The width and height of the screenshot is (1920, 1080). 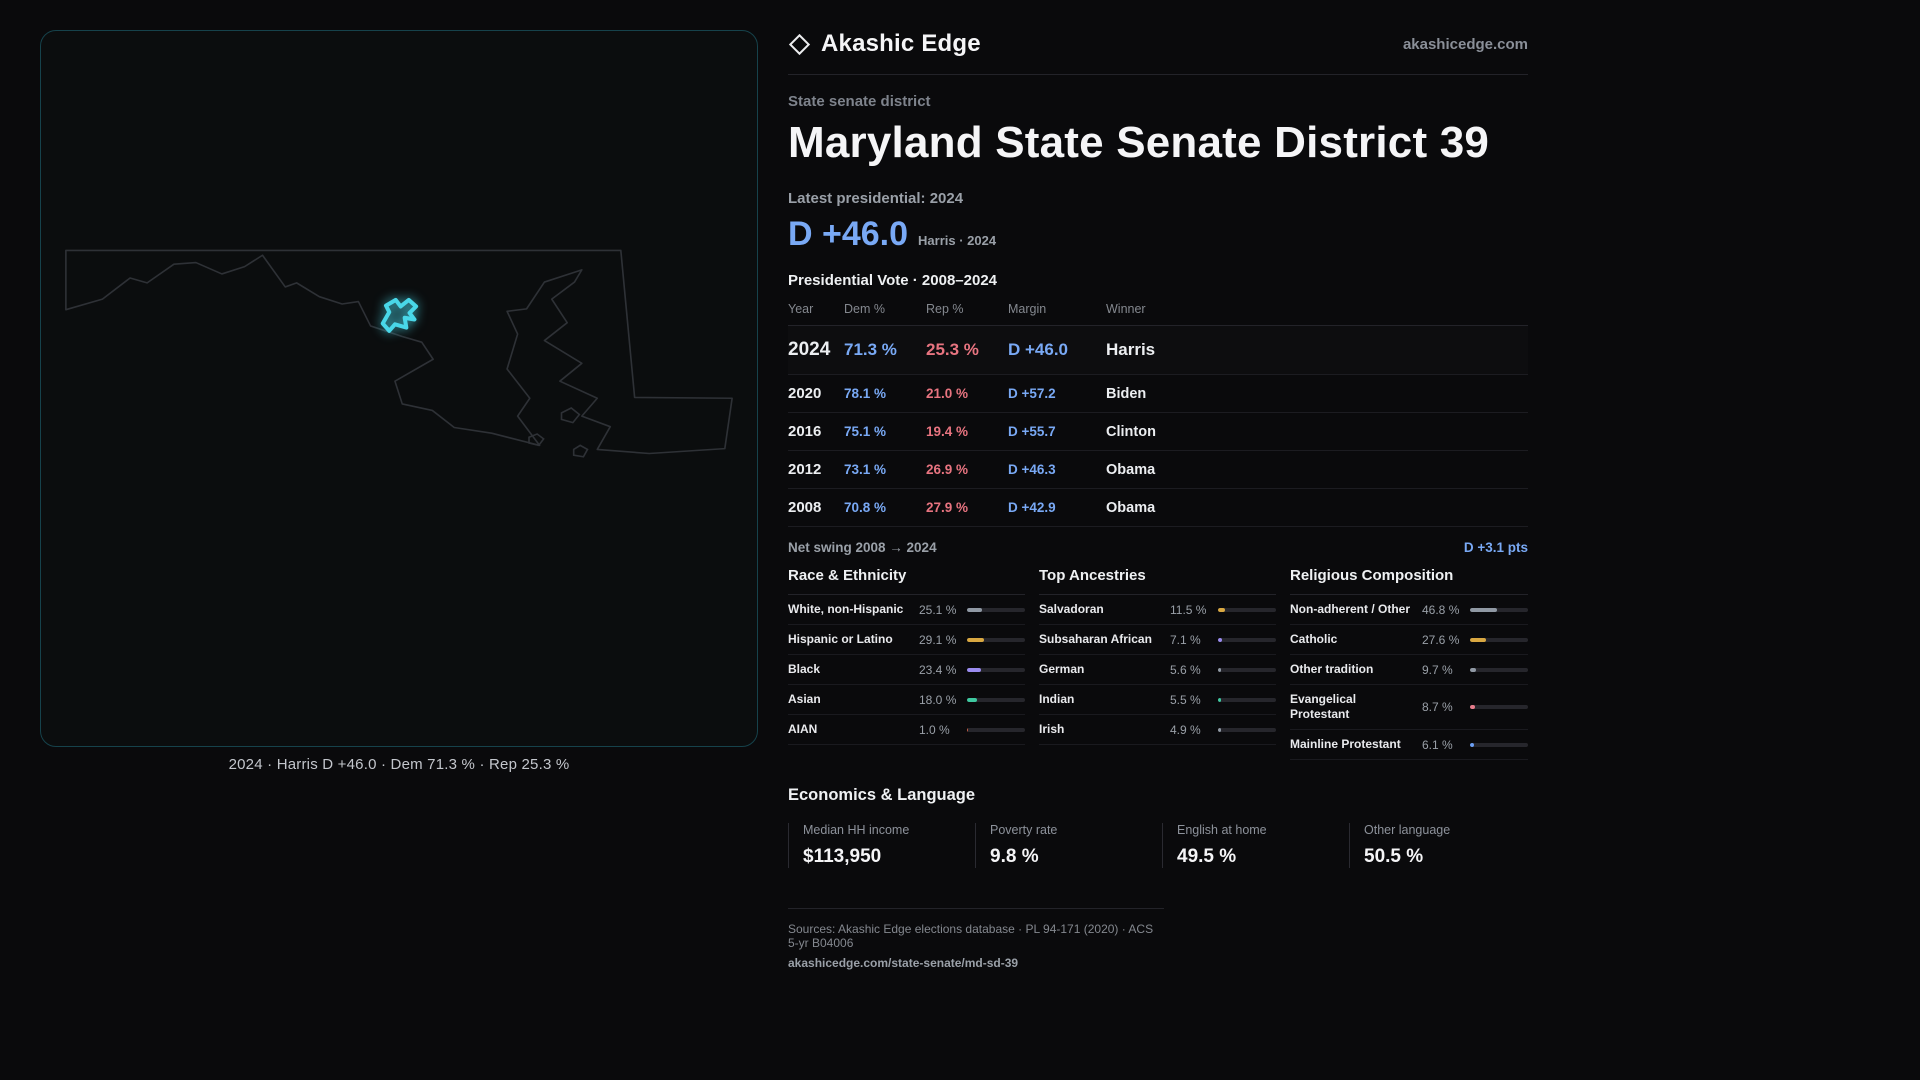 I want to click on cell-rep: 21.0 %, so click(x=967, y=393).